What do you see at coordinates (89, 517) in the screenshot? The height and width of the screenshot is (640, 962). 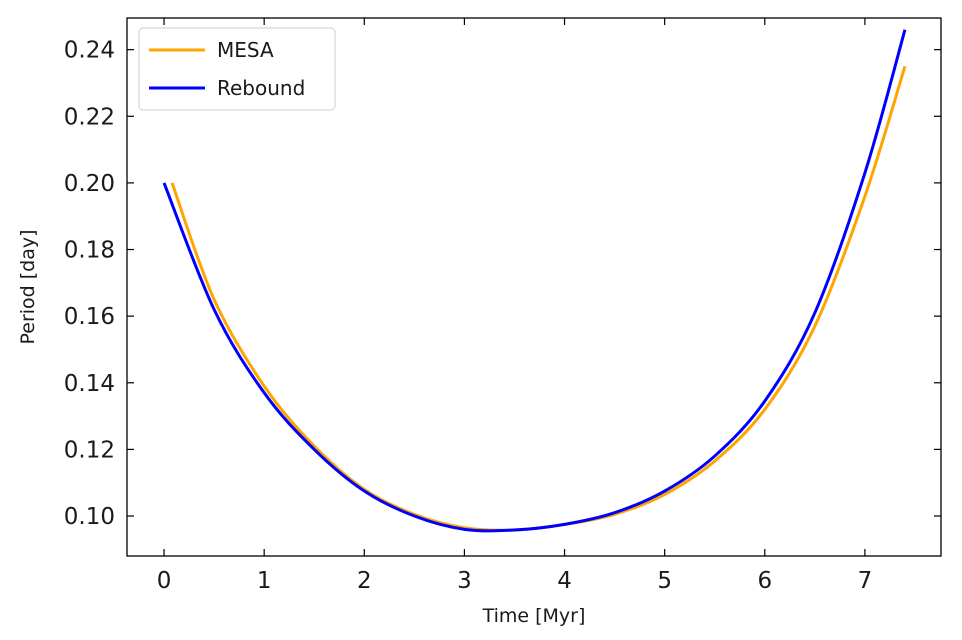 I see `y-tick-label: 0.10` at bounding box center [89, 517].